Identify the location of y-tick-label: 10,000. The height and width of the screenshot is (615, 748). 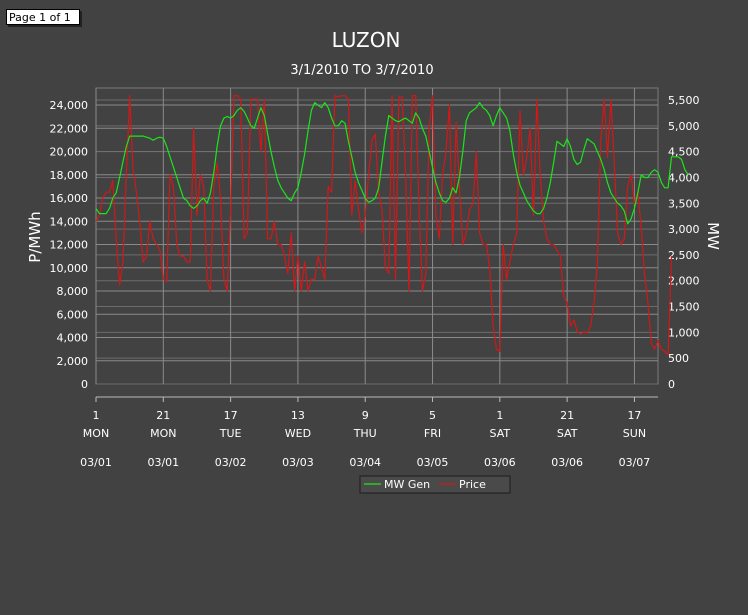
(69, 268).